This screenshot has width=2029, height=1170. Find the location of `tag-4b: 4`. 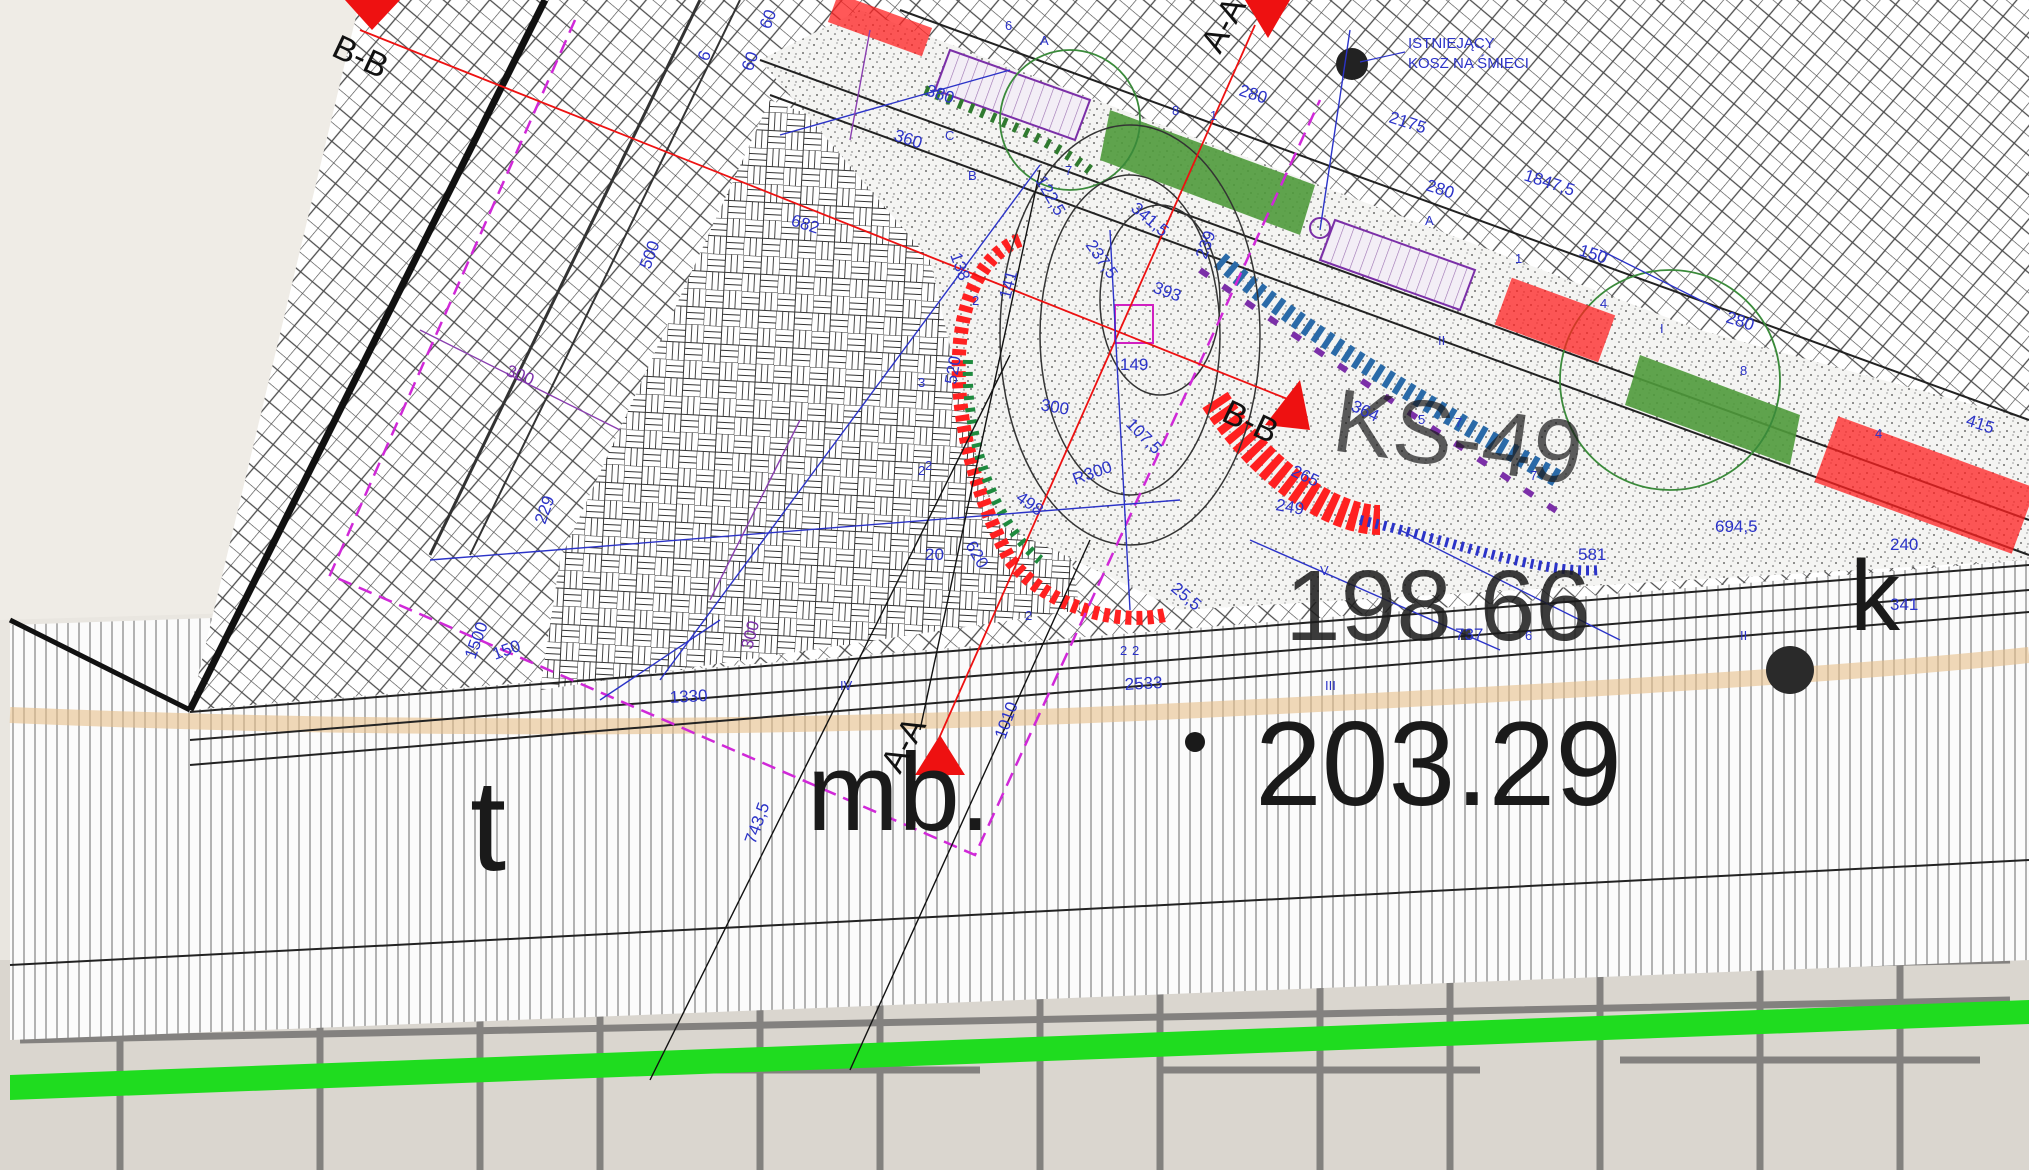

tag-4b: 4 is located at coordinates (1878, 433).